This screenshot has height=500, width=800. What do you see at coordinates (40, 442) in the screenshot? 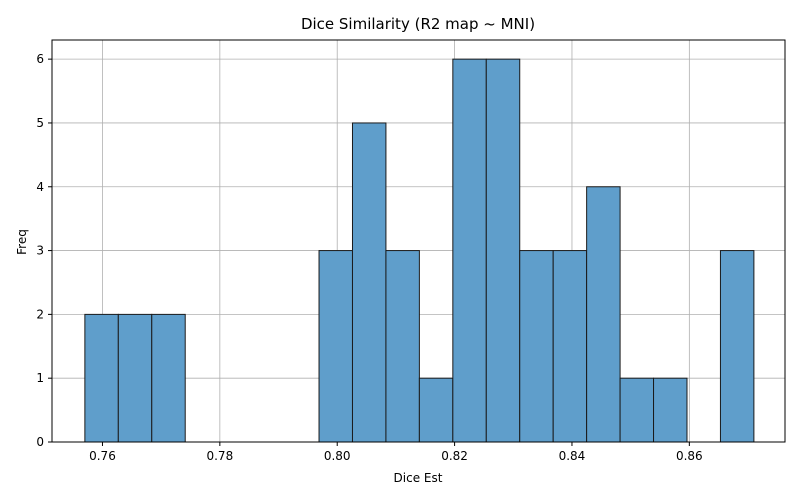
I see `y-tick-label: 0` at bounding box center [40, 442].